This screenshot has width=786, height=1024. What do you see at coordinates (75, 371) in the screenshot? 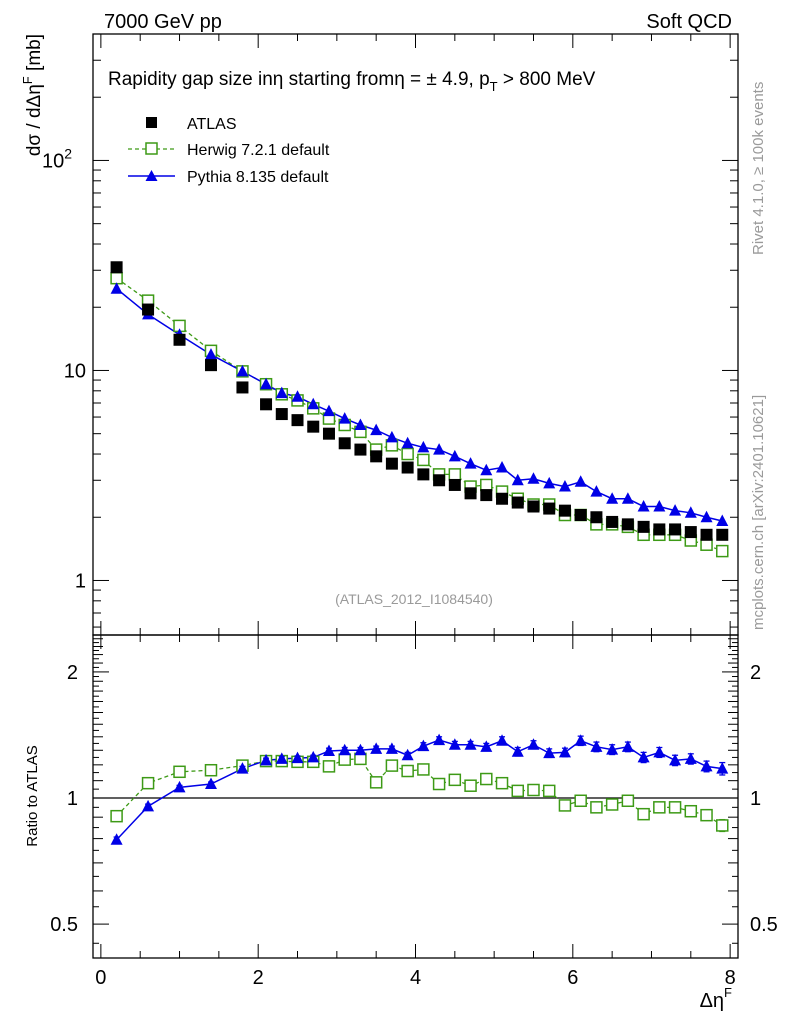
I see `main-ytick-label: 10` at bounding box center [75, 371].